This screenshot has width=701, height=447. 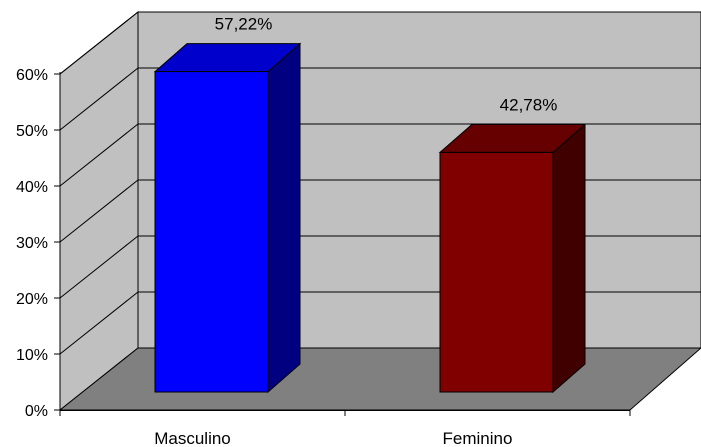 What do you see at coordinates (32, 243) in the screenshot?
I see `y-tick-label-3: 30%` at bounding box center [32, 243].